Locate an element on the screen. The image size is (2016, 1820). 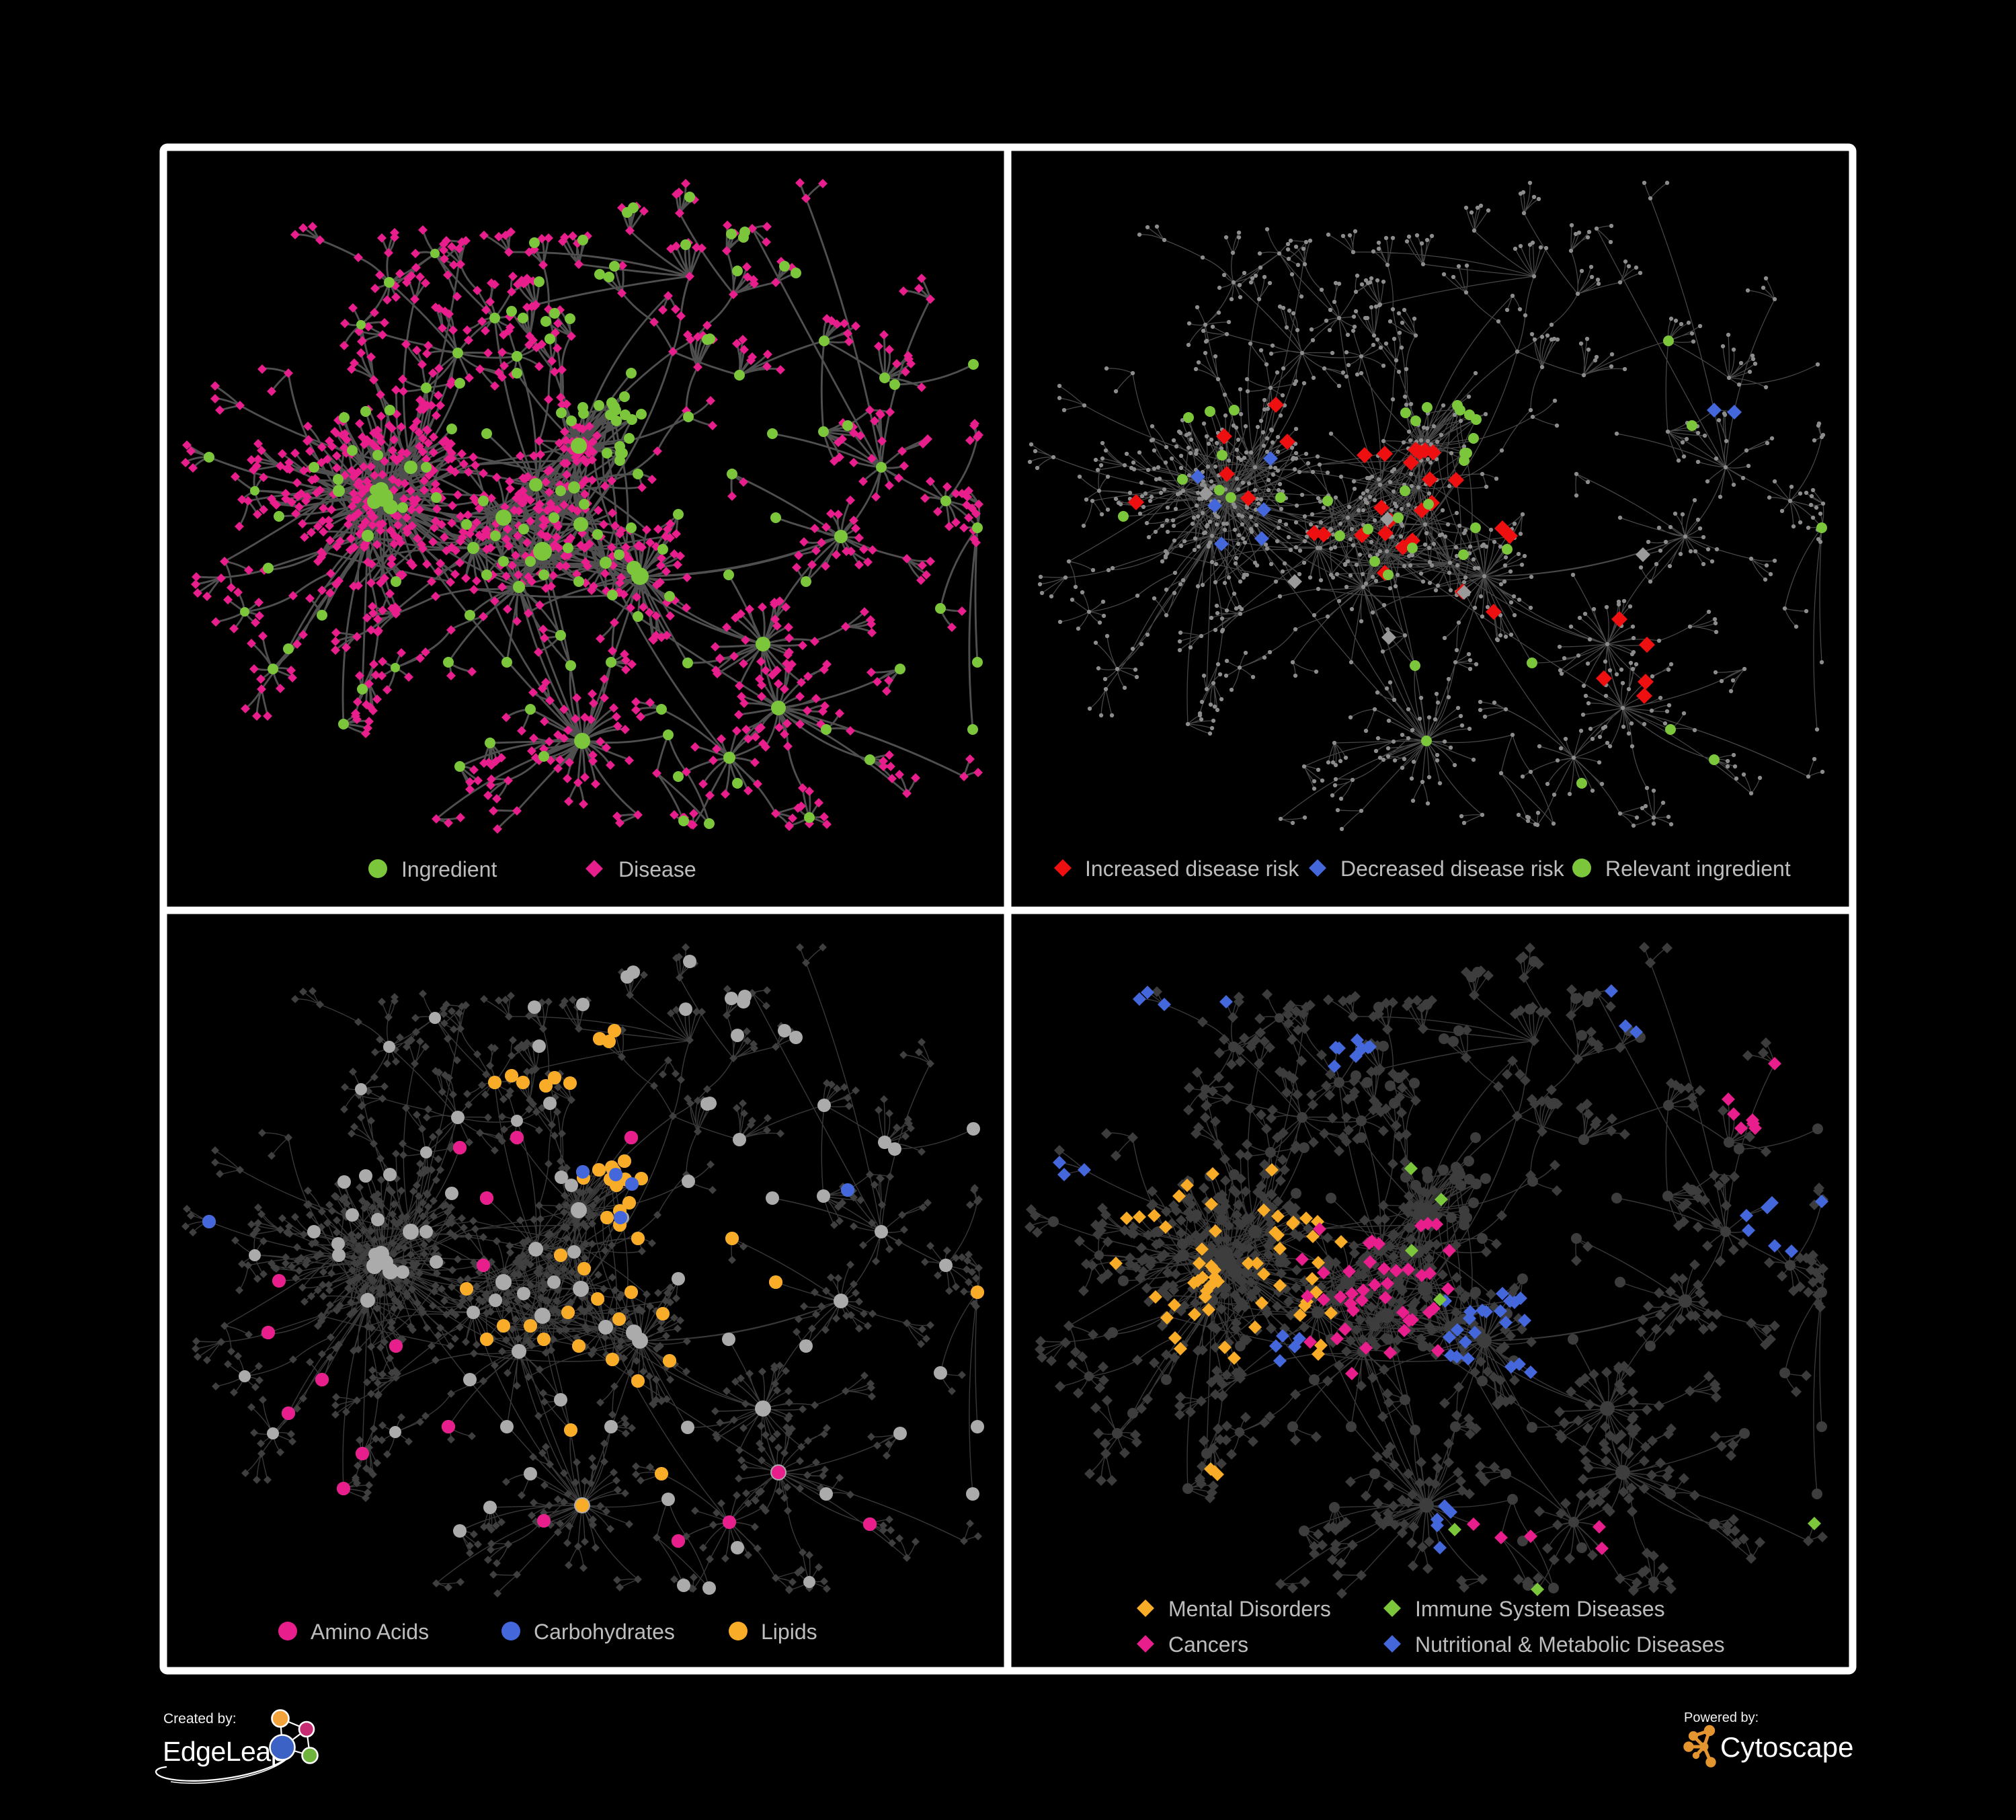
svg-text: Cytoscape is located at coordinates (1786, 1747).